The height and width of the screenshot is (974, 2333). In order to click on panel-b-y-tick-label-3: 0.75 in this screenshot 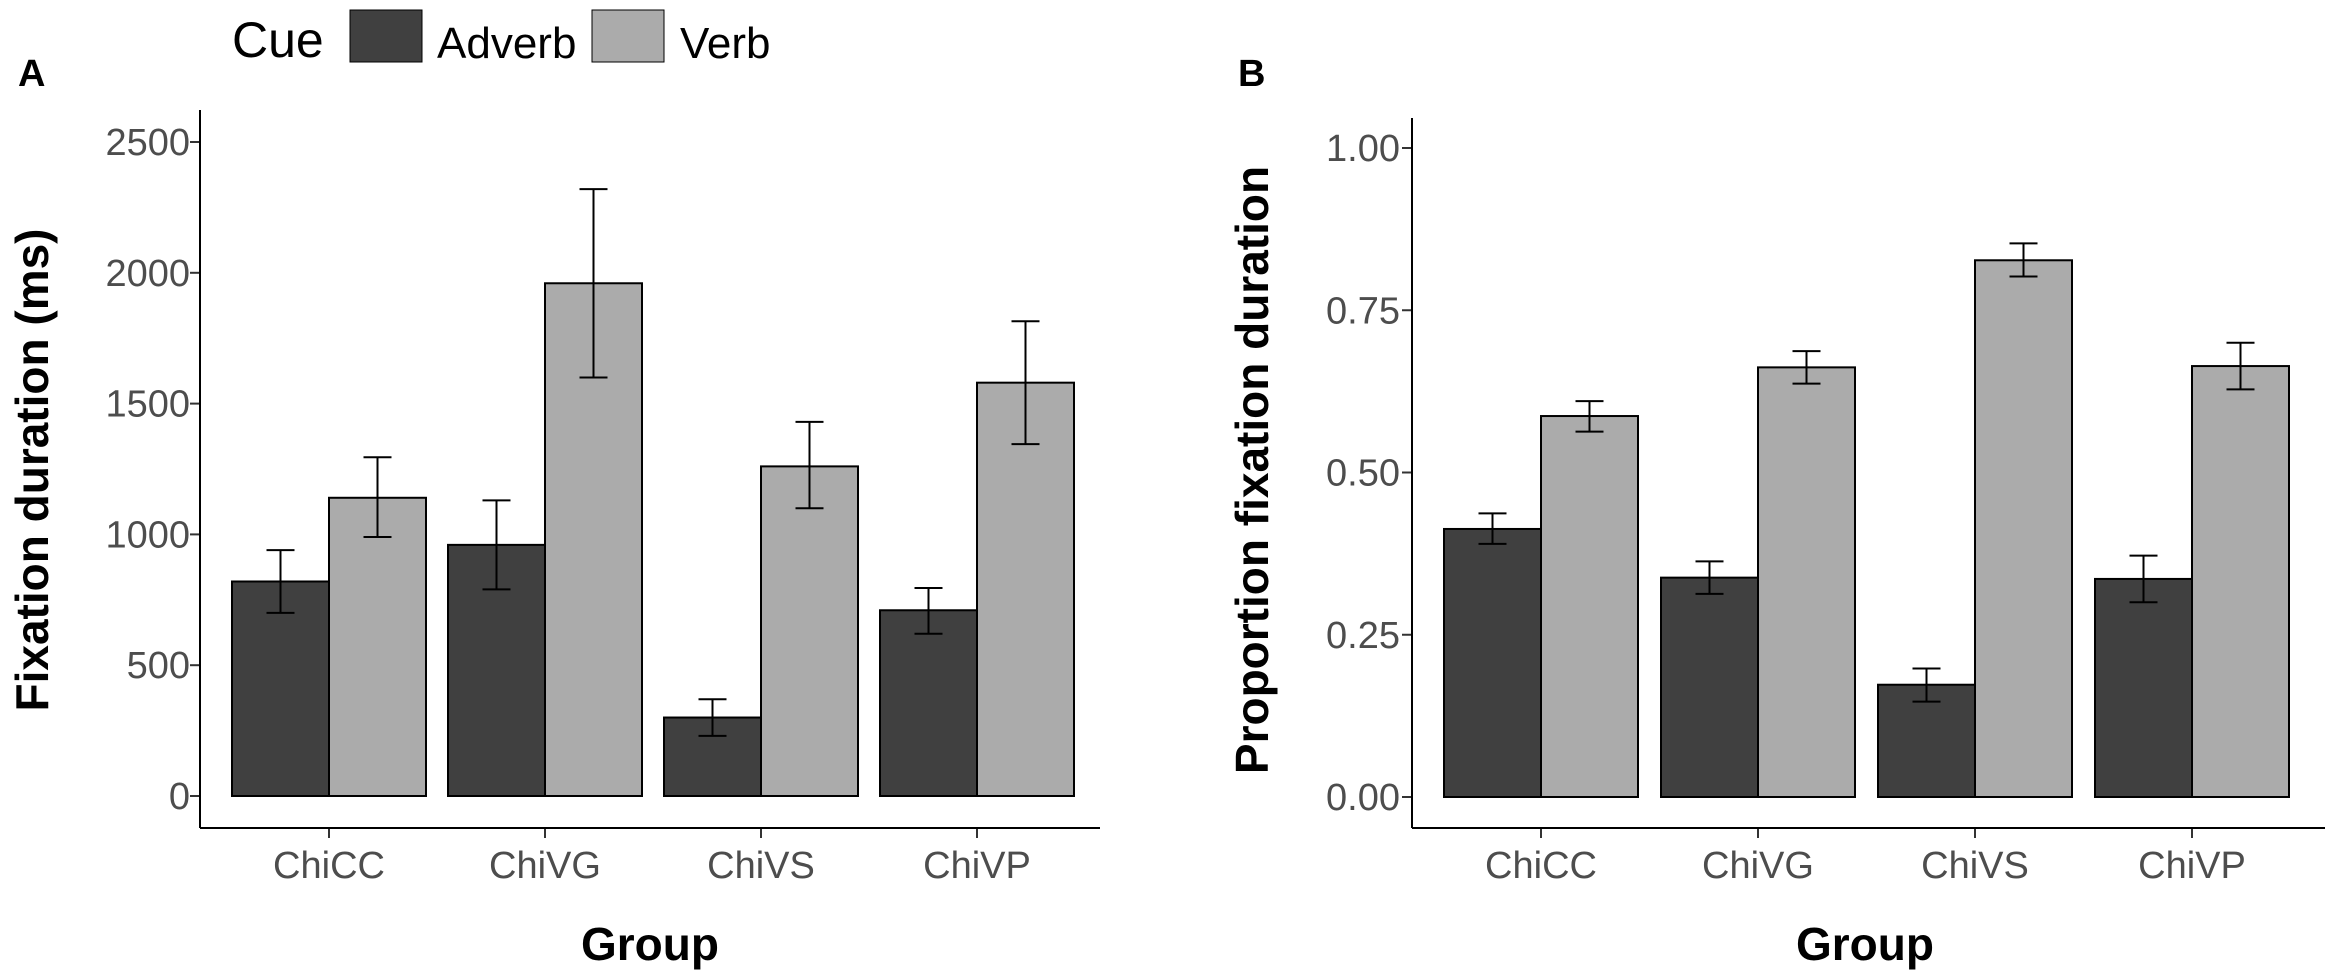, I will do `click(1363, 311)`.